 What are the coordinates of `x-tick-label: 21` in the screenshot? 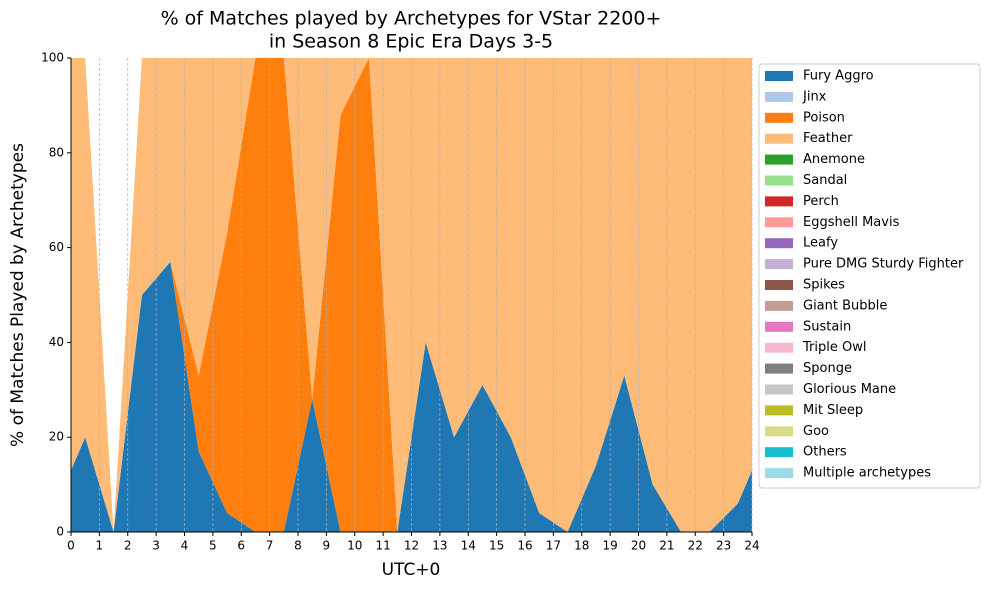 It's located at (666, 546).